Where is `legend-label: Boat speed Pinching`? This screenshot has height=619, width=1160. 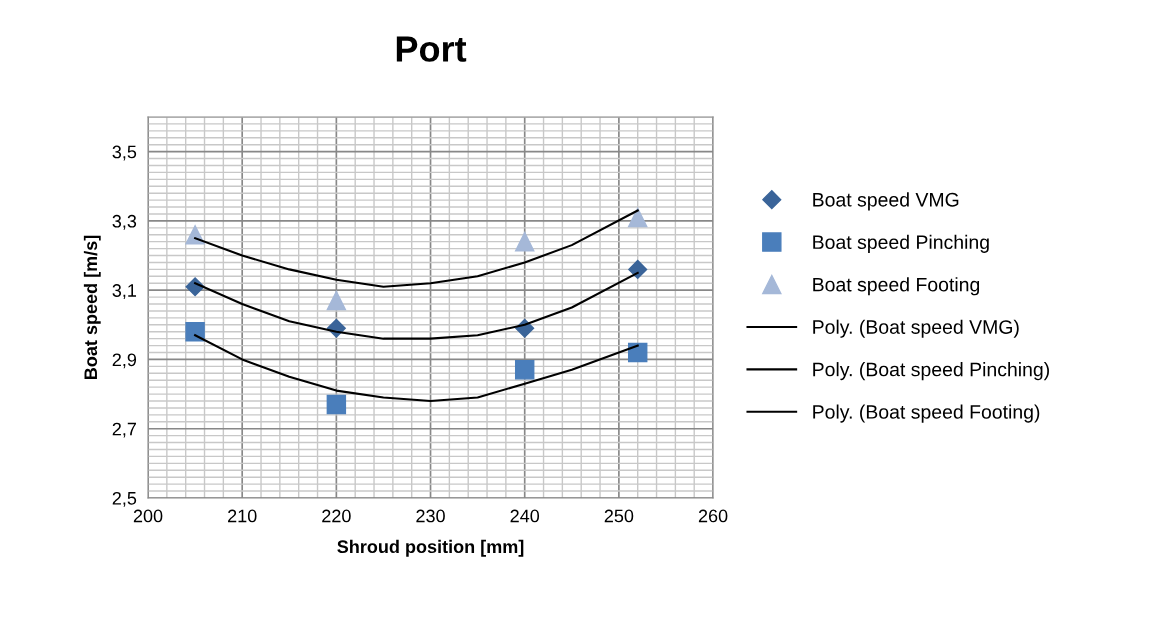 legend-label: Boat speed Pinching is located at coordinates (901, 243).